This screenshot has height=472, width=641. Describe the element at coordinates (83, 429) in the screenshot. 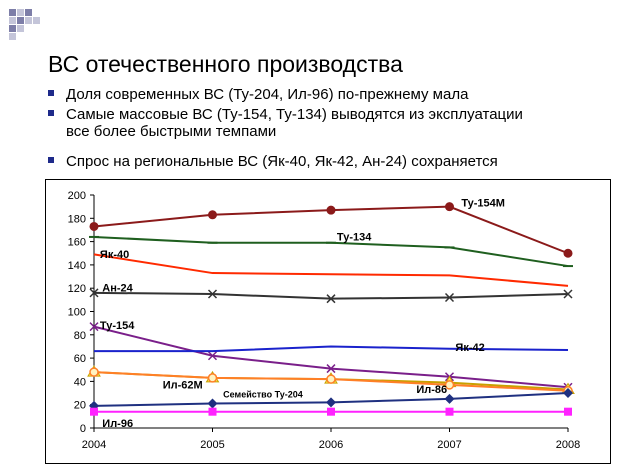

I see `y-tick-label: 0` at that location.